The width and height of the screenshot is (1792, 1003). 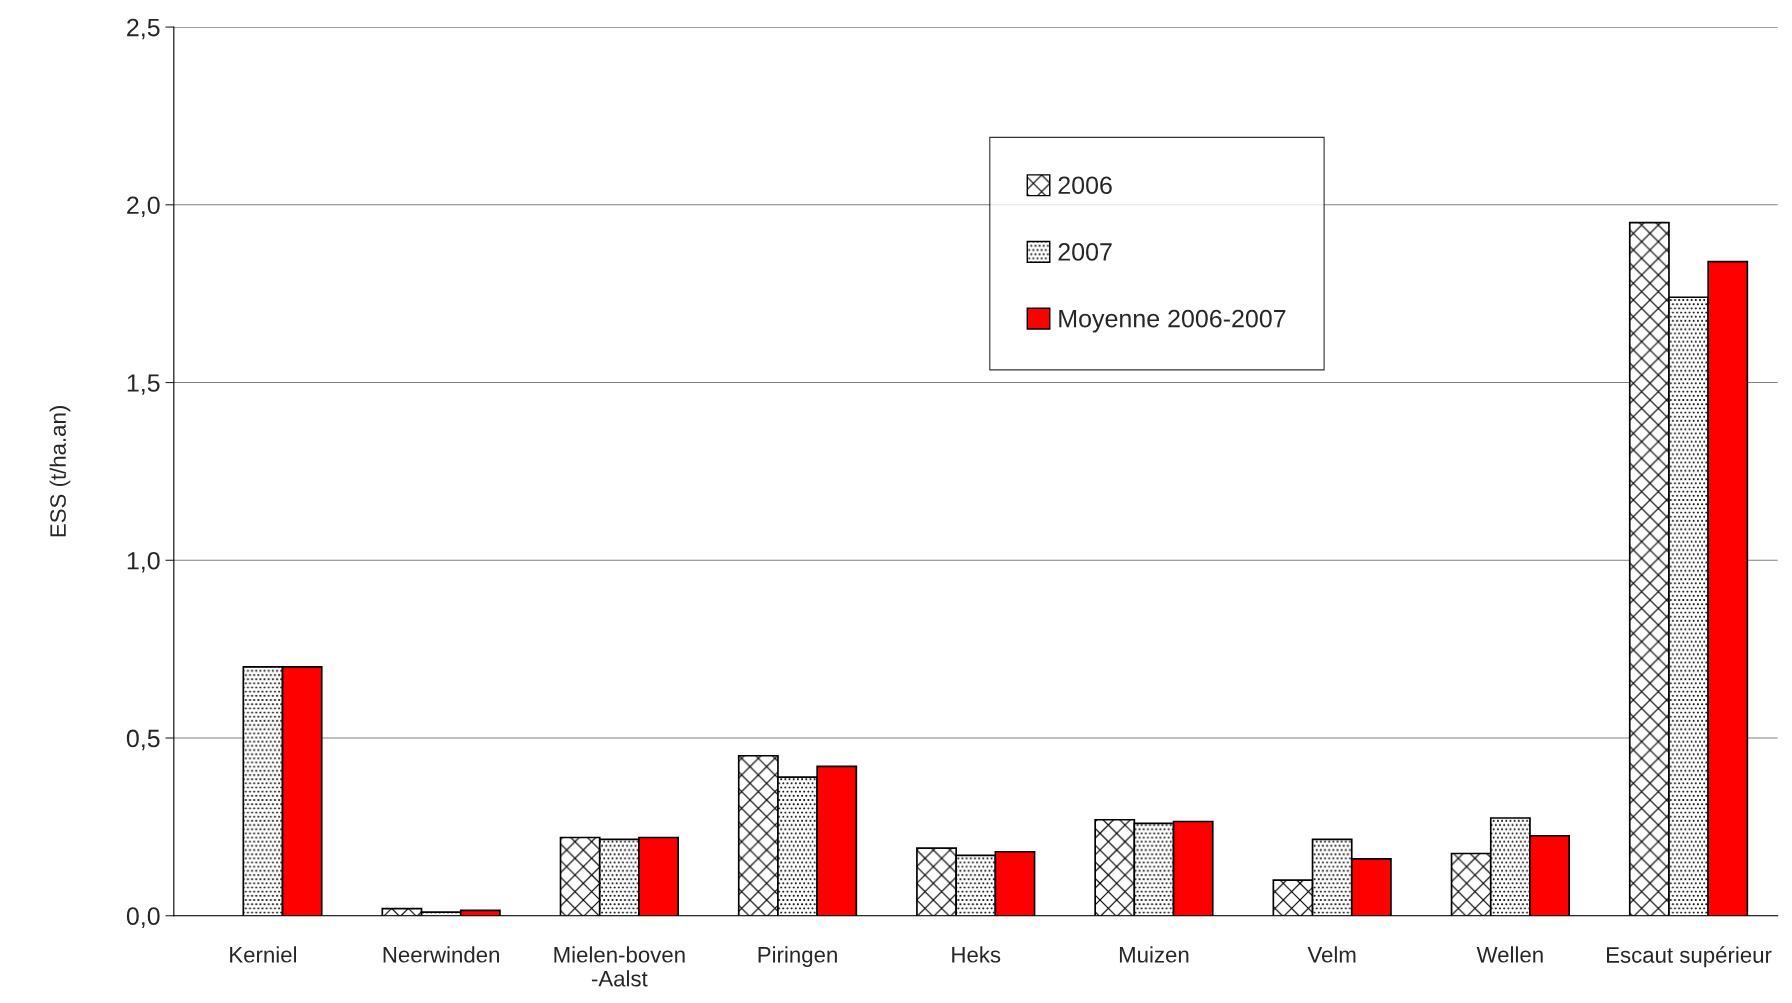 I want to click on x-tick-label: Muizen, so click(x=1154, y=954).